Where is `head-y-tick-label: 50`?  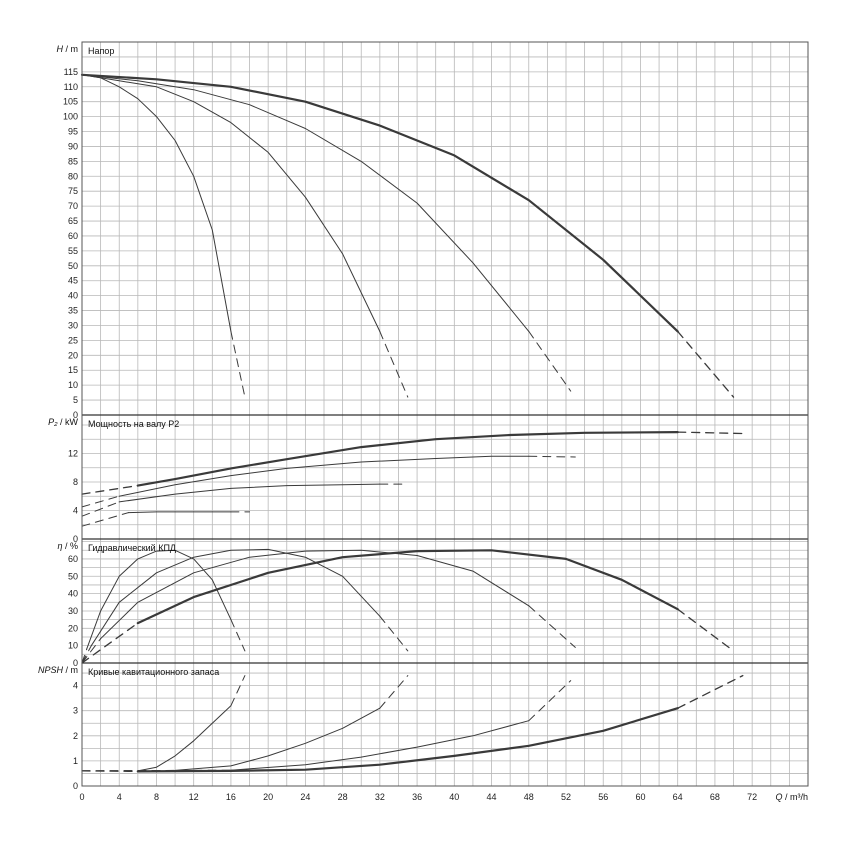
head-y-tick-label: 50 is located at coordinates (73, 266).